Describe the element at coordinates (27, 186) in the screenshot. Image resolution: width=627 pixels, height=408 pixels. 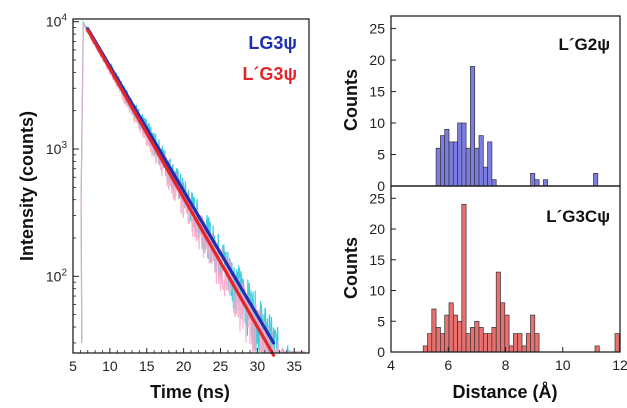
I see `decay-y-axis-title: Intensity (counts)` at that location.